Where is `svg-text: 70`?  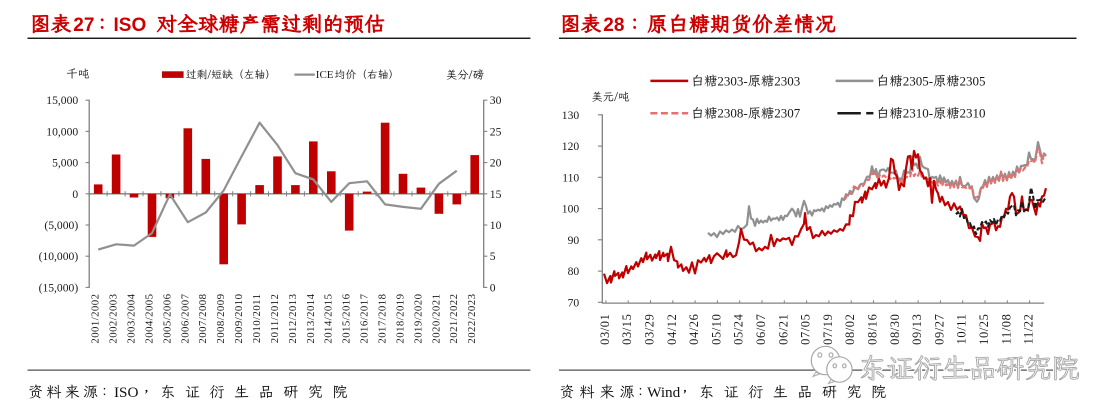
svg-text: 70 is located at coordinates (574, 302).